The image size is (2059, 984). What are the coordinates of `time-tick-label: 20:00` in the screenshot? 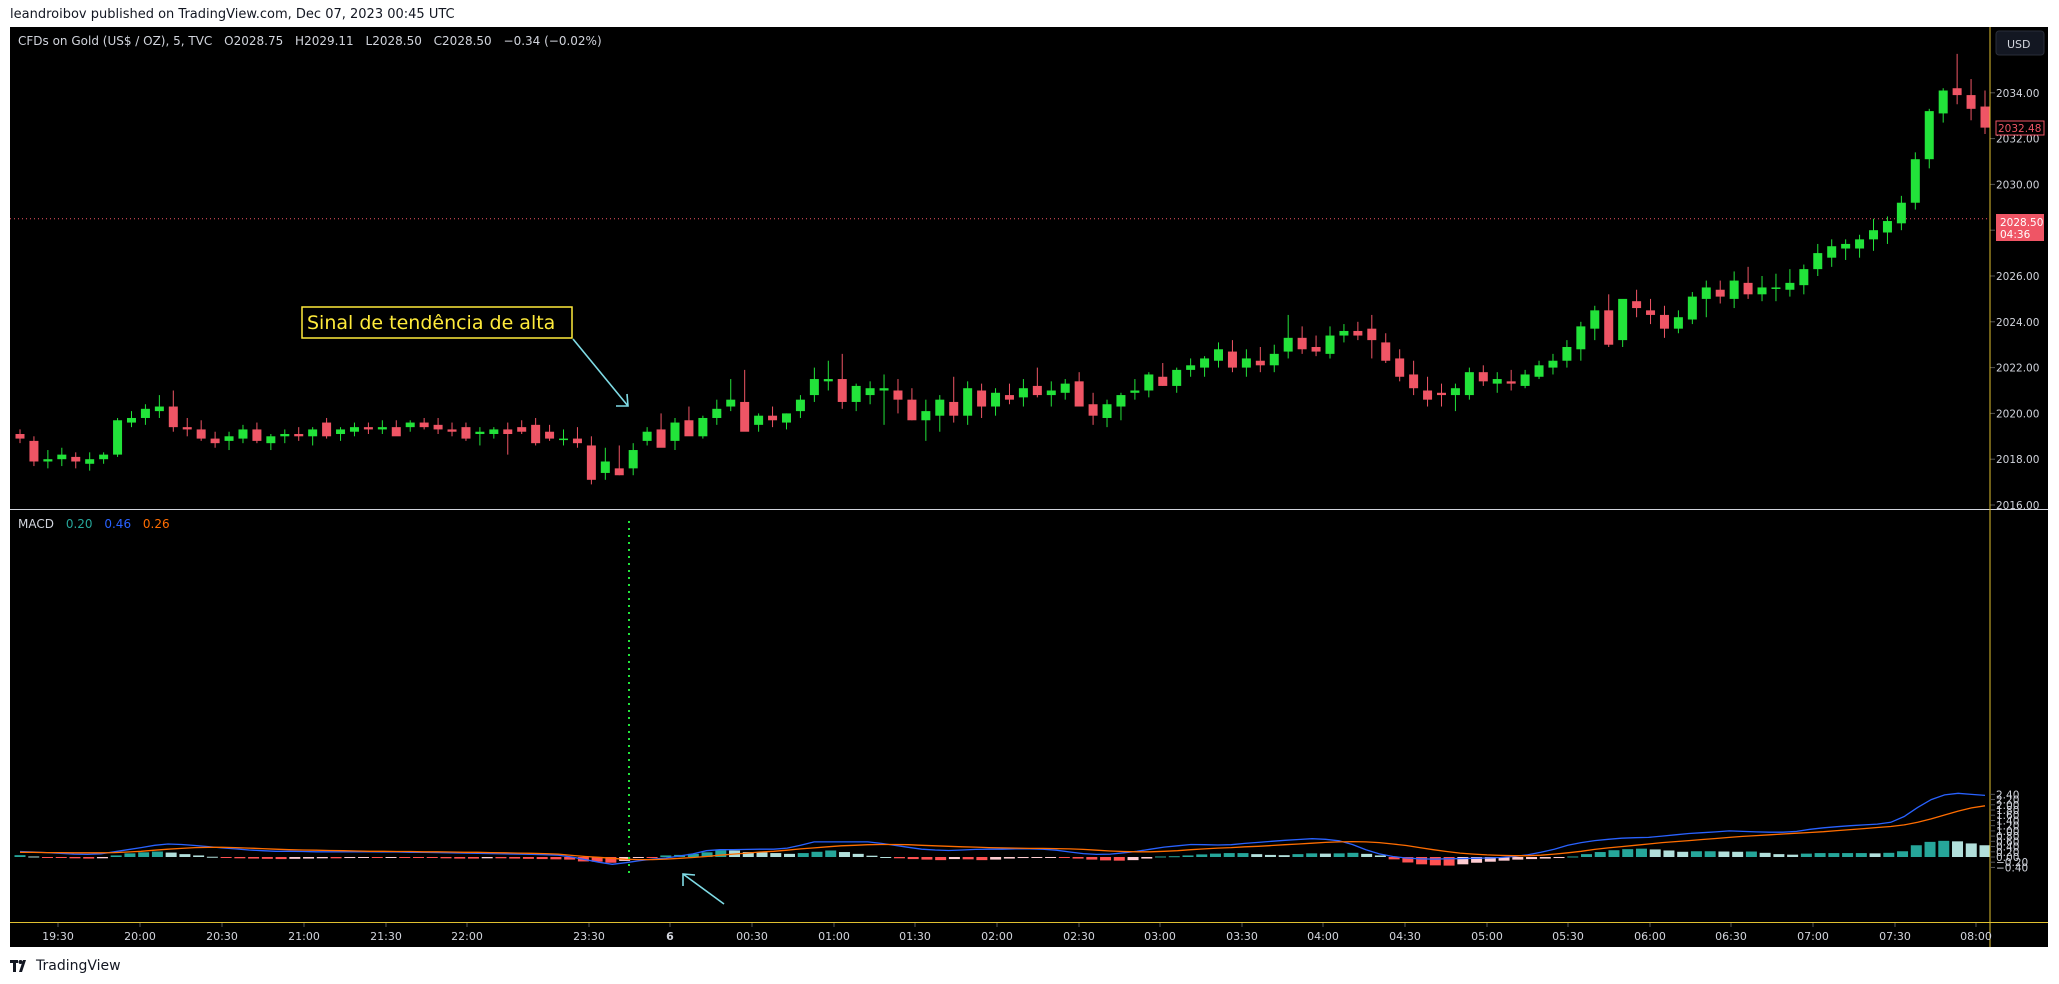 It's located at (140, 936).